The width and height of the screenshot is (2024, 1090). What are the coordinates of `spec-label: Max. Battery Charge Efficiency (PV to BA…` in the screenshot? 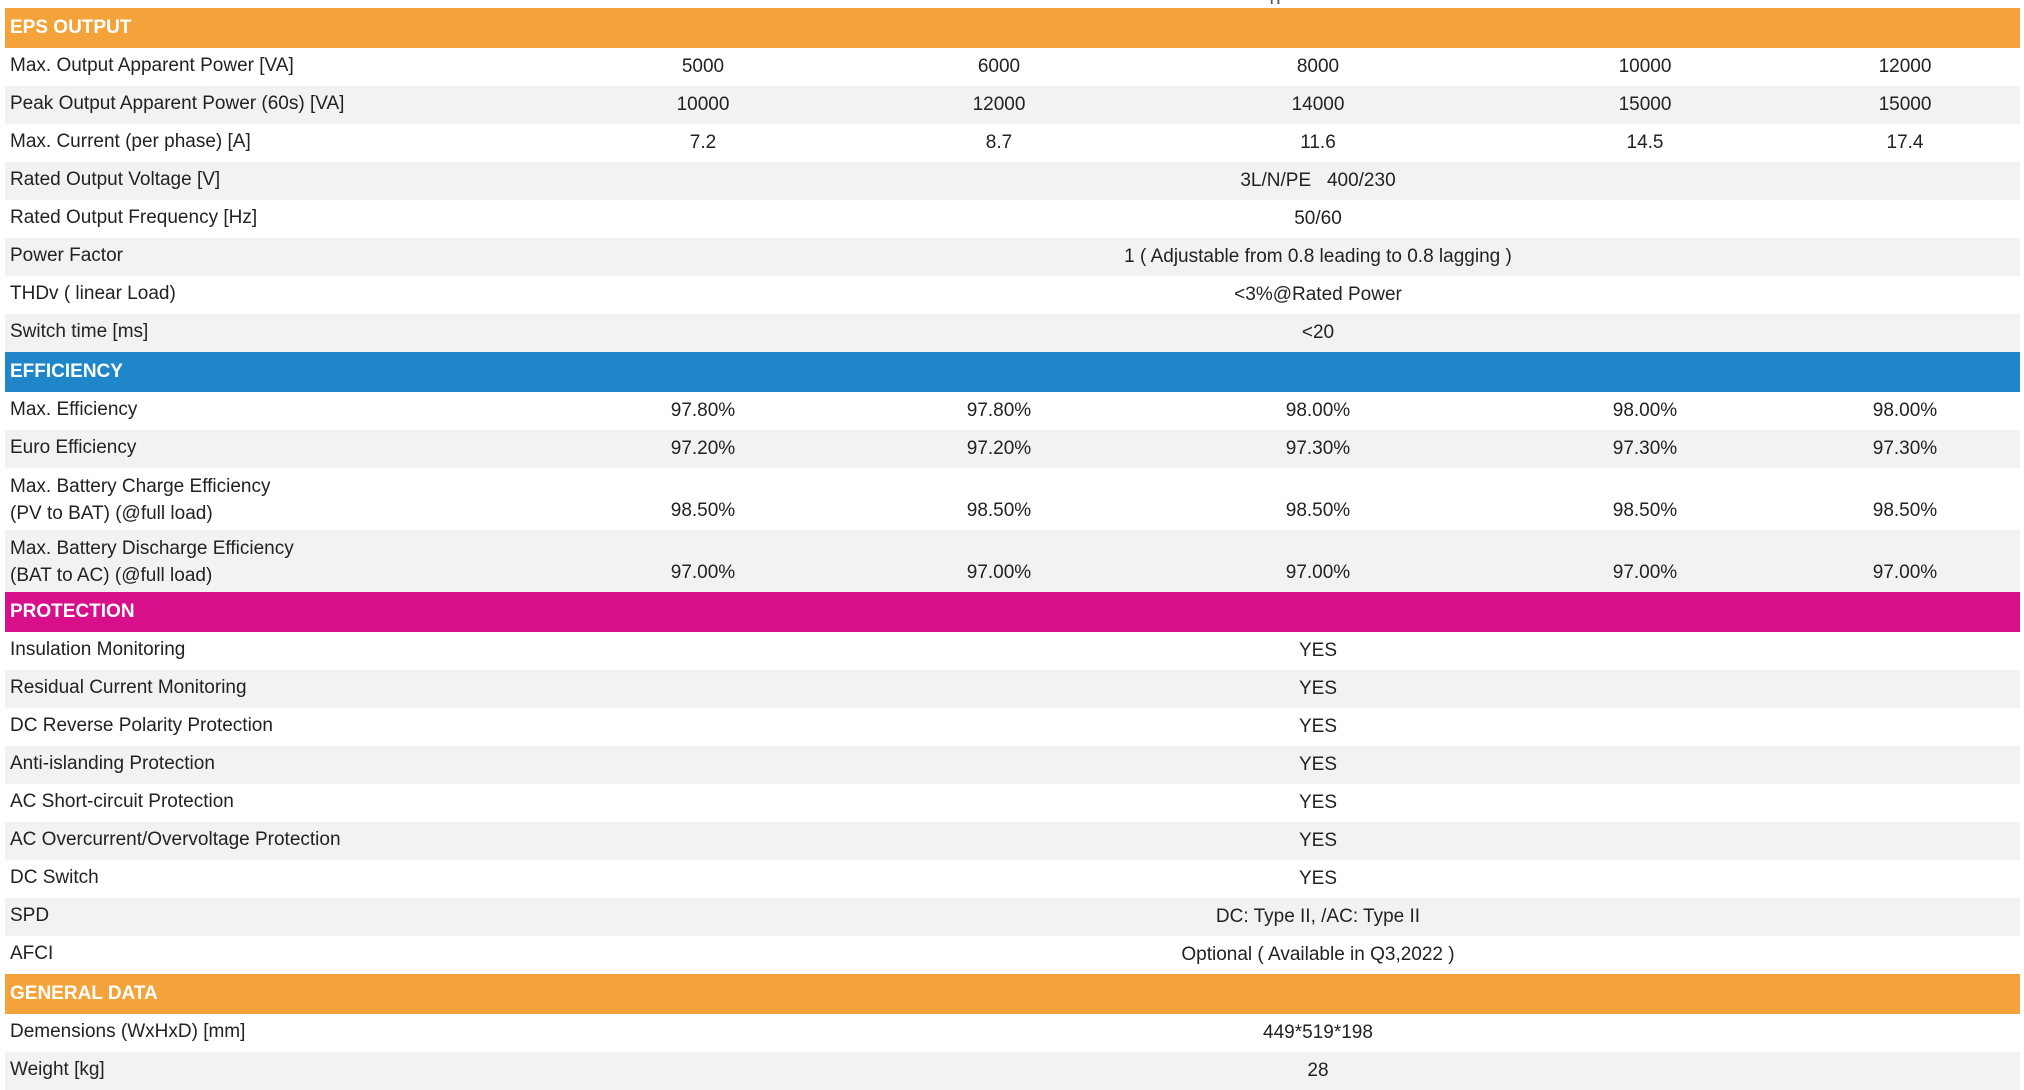 It's located at (140, 500).